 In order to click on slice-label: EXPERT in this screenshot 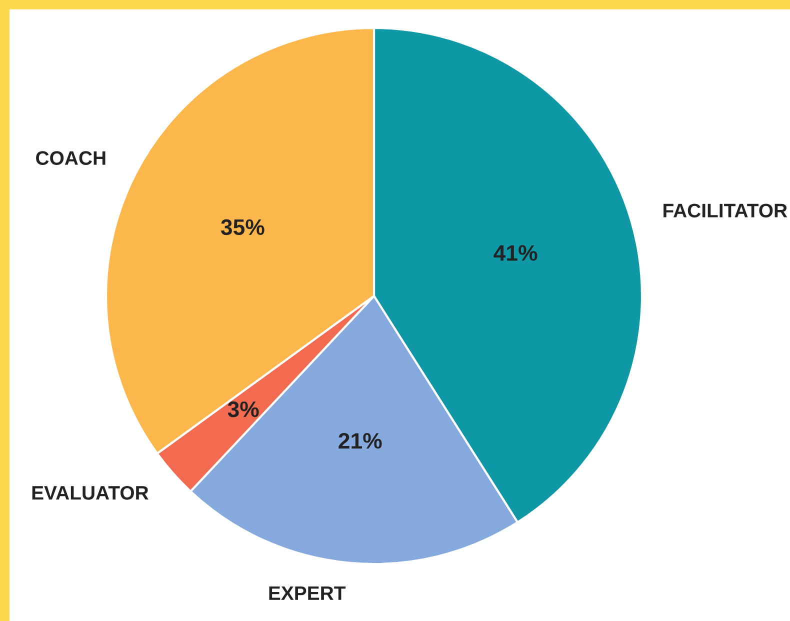, I will do `click(307, 593)`.